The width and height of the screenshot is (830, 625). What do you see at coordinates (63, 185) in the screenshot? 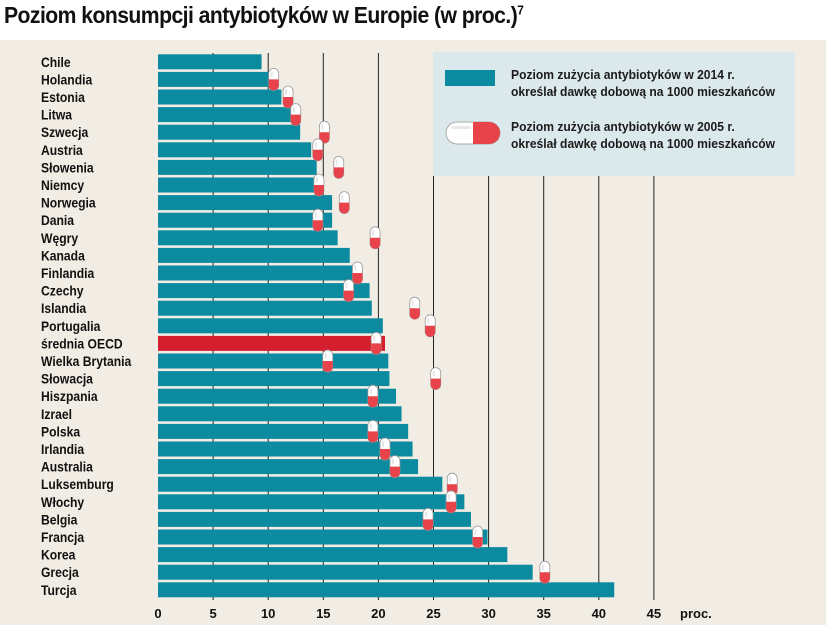
I see `category-label: Niemcy` at bounding box center [63, 185].